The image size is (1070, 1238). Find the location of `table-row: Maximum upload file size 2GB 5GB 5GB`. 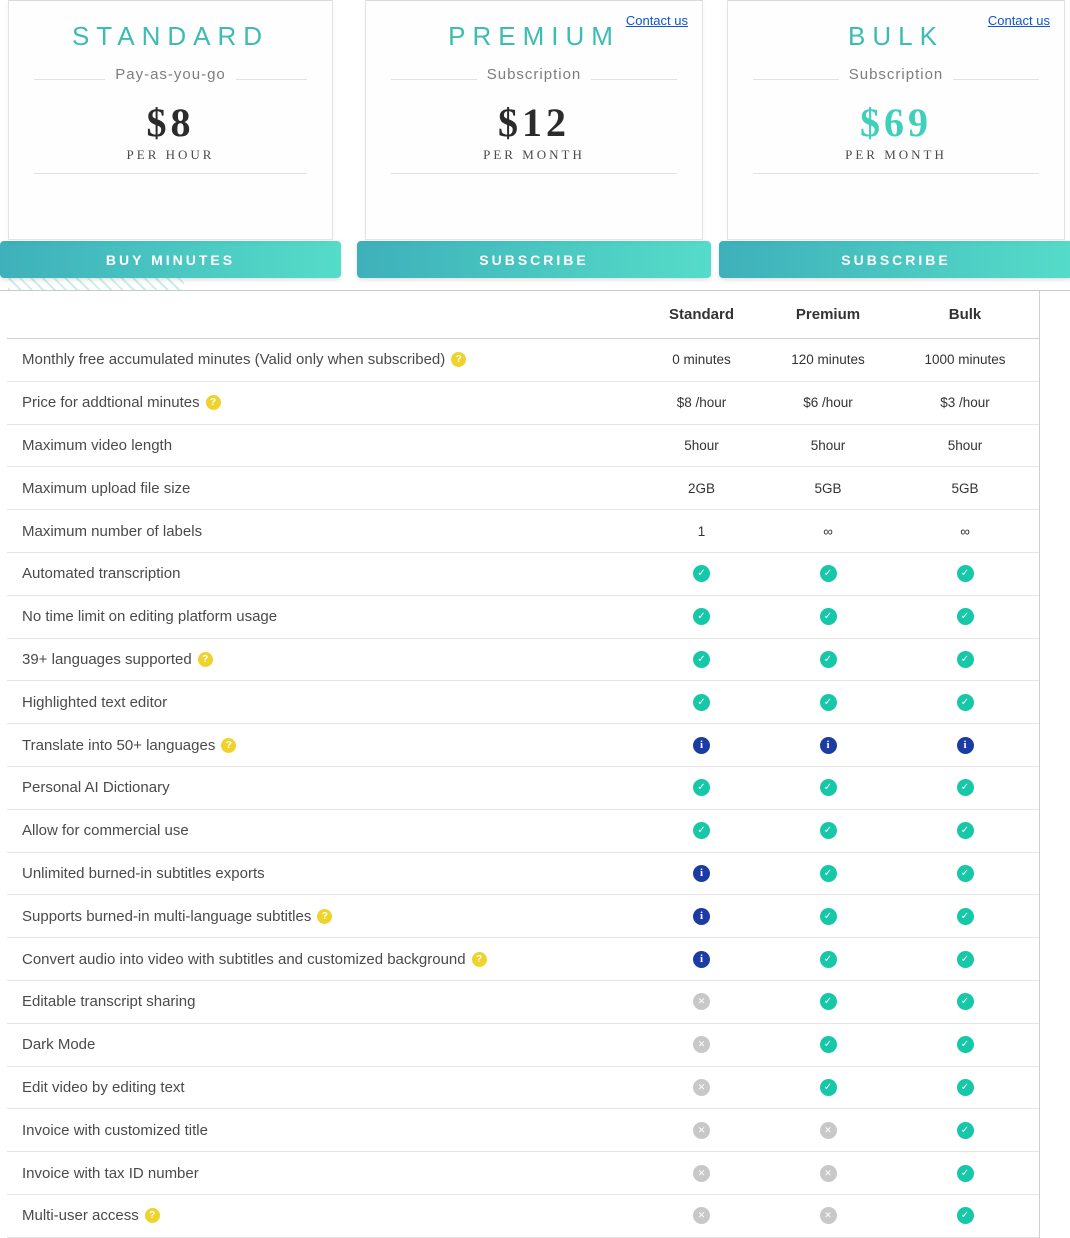

table-row: Maximum upload file size 2GB 5GB 5GB is located at coordinates (523, 489).